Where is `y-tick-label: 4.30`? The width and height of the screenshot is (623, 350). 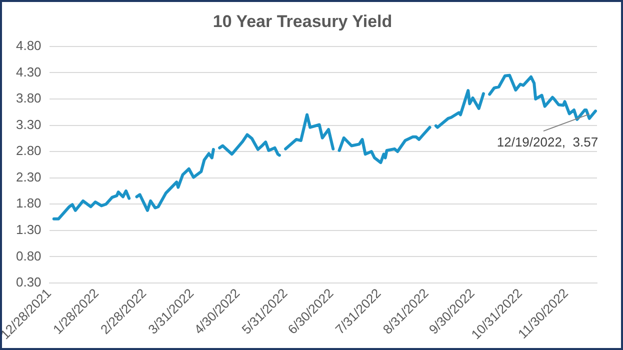
y-tick-label: 4.30 is located at coordinates (29, 72).